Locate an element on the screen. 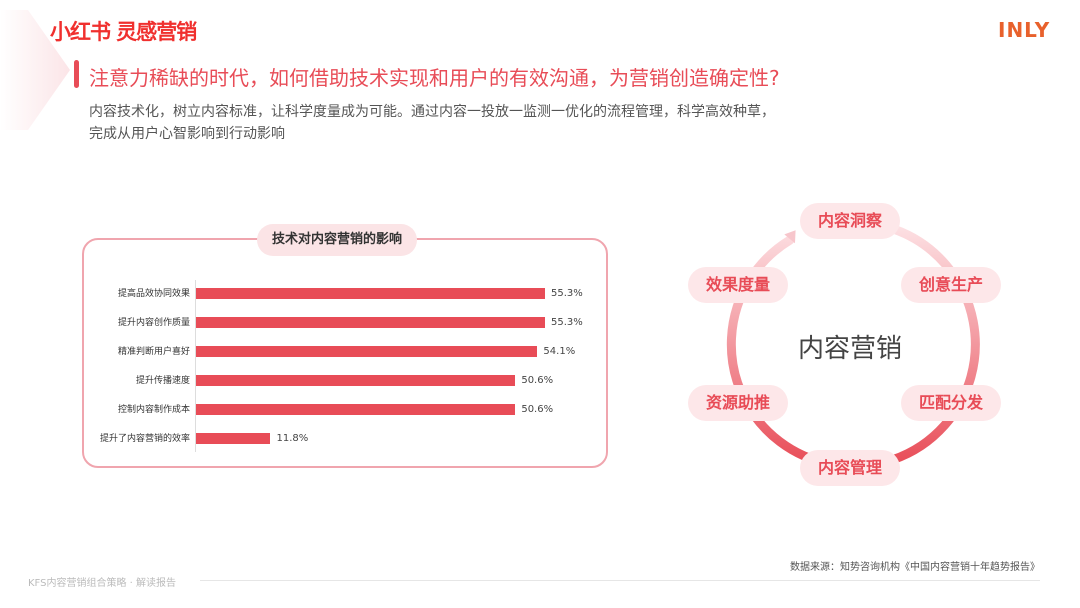  inly-logo: INLY is located at coordinates (1024, 30).